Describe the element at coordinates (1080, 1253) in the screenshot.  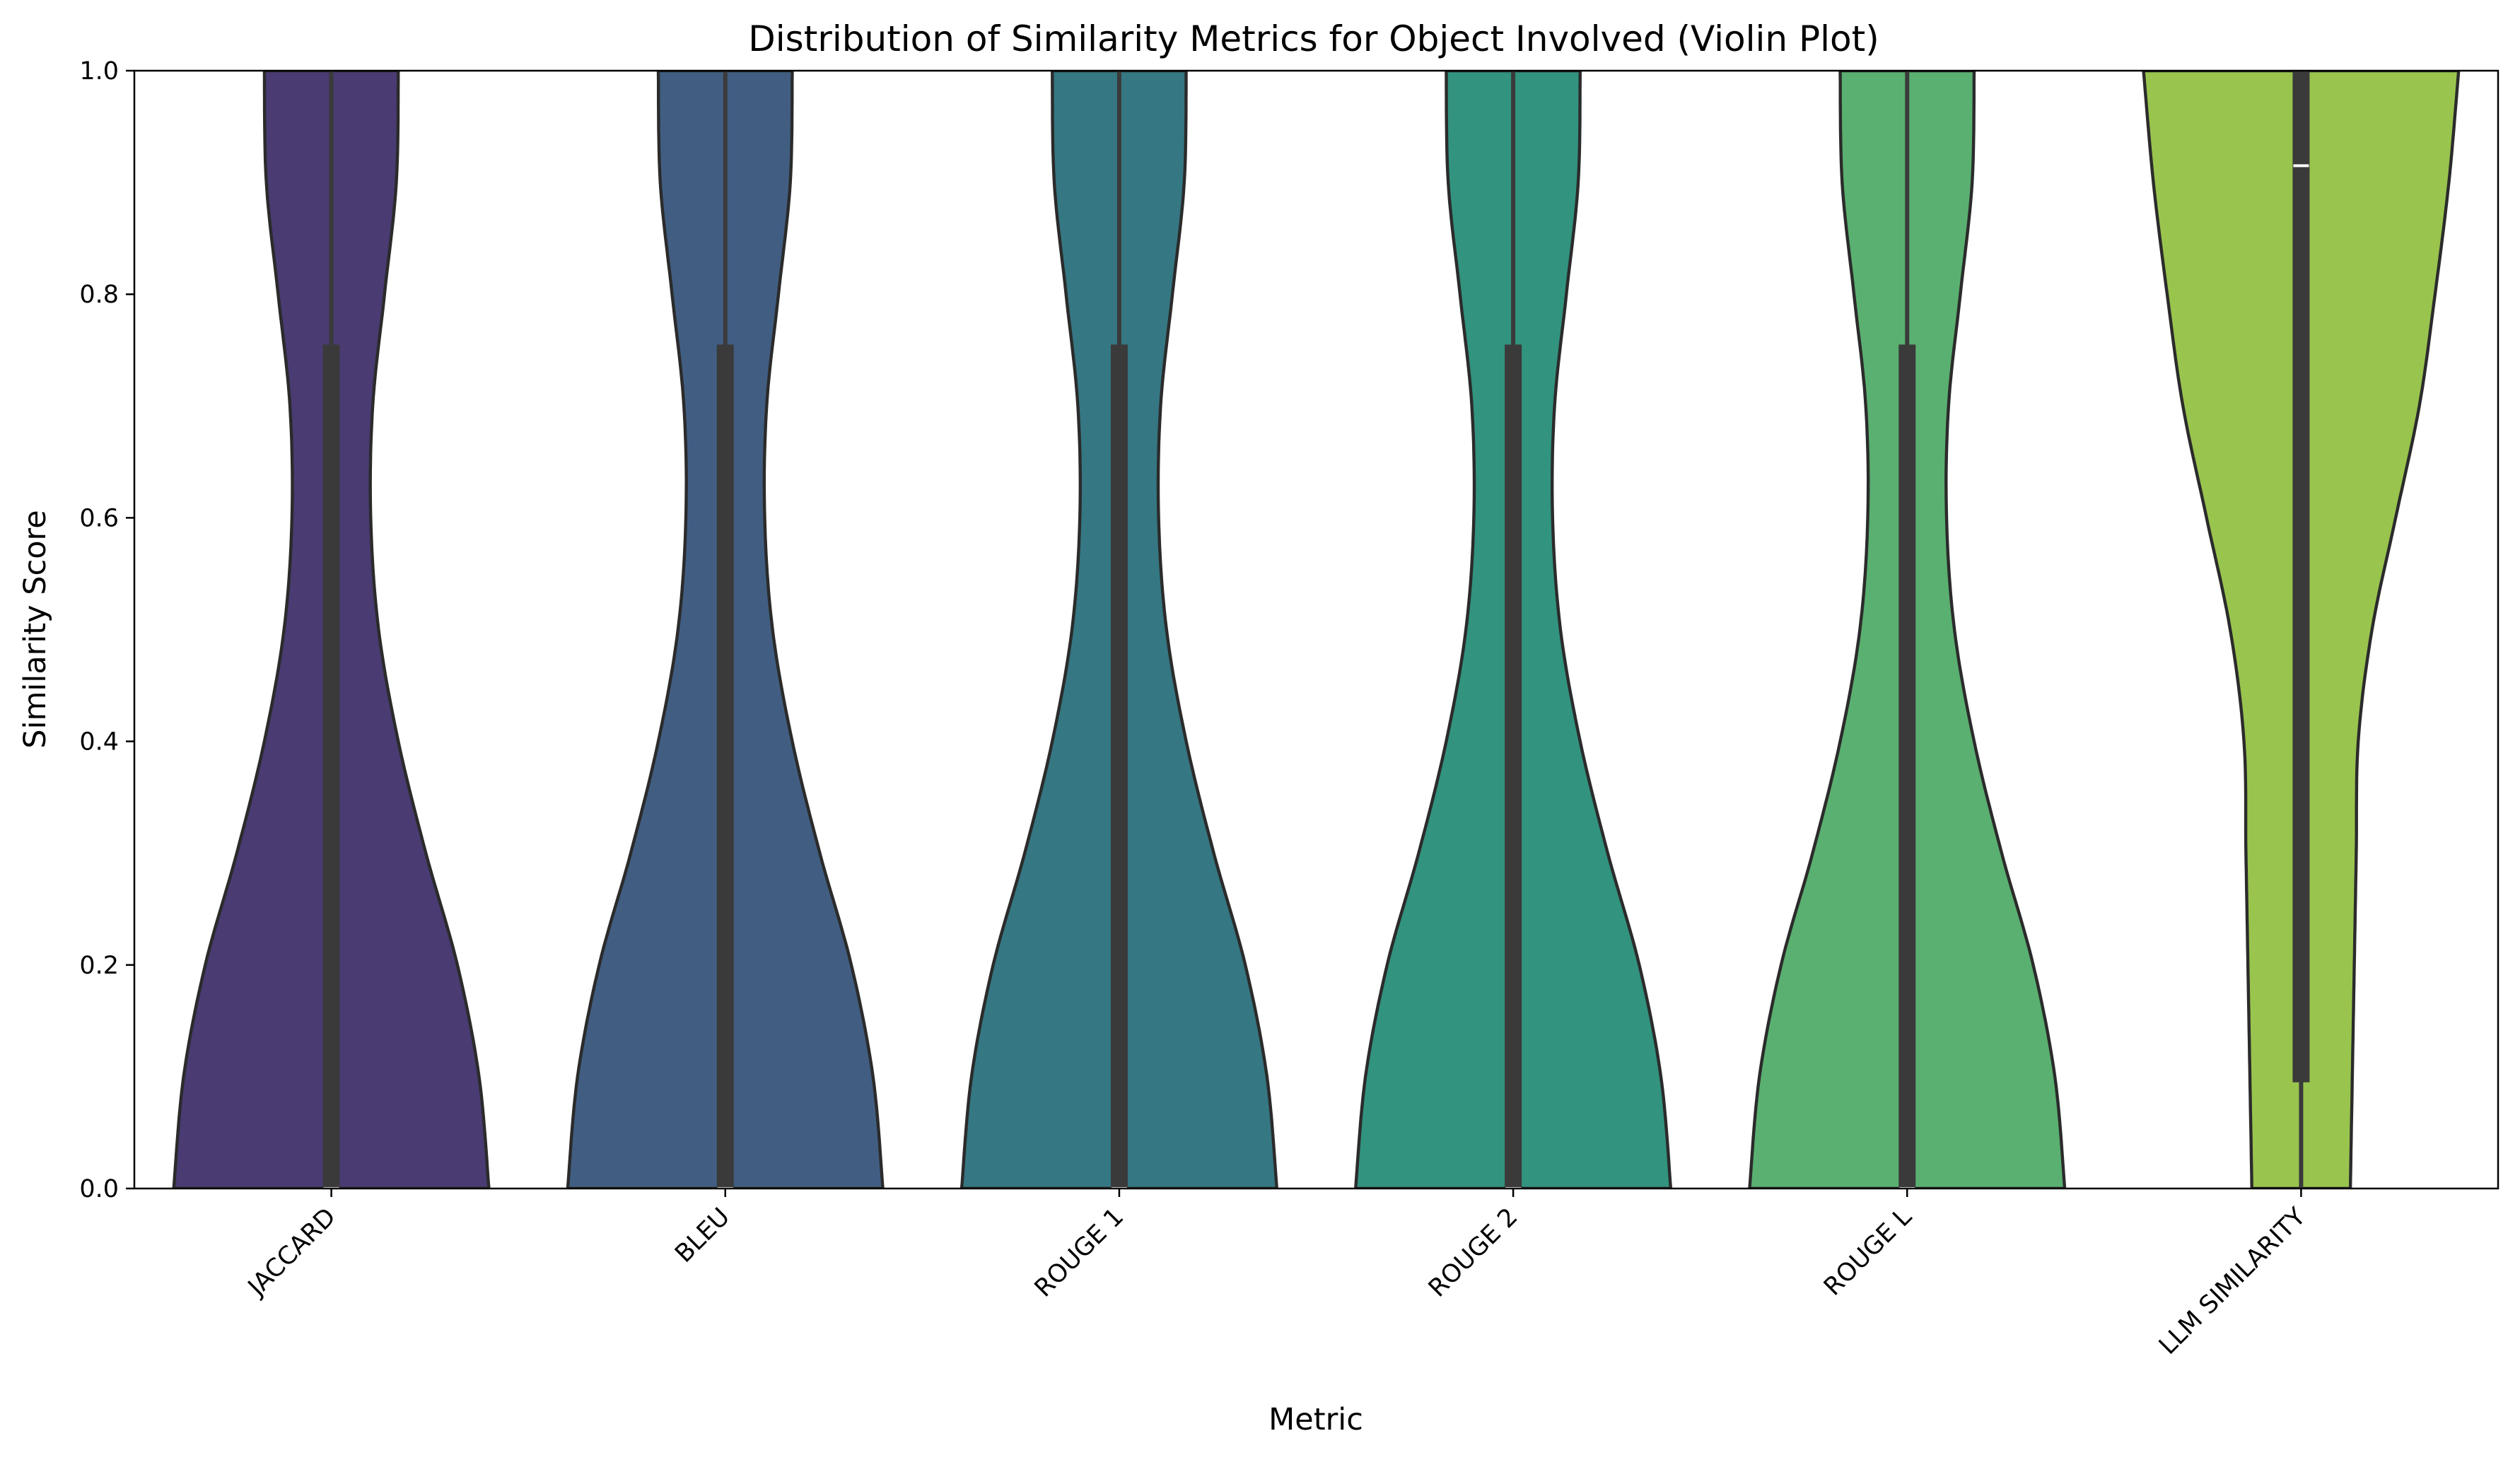
I see `x-tick-label: ROUGE 1` at that location.